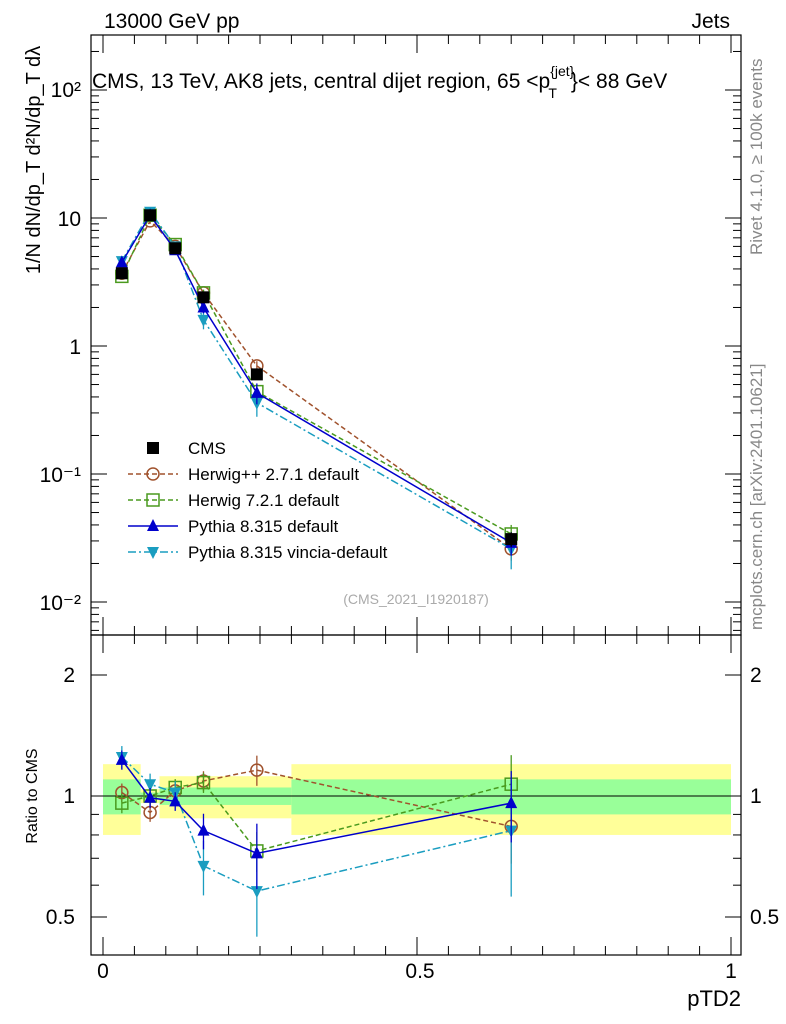  I want to click on ratio-y-tick-label-right-2: 2, so click(756, 675).